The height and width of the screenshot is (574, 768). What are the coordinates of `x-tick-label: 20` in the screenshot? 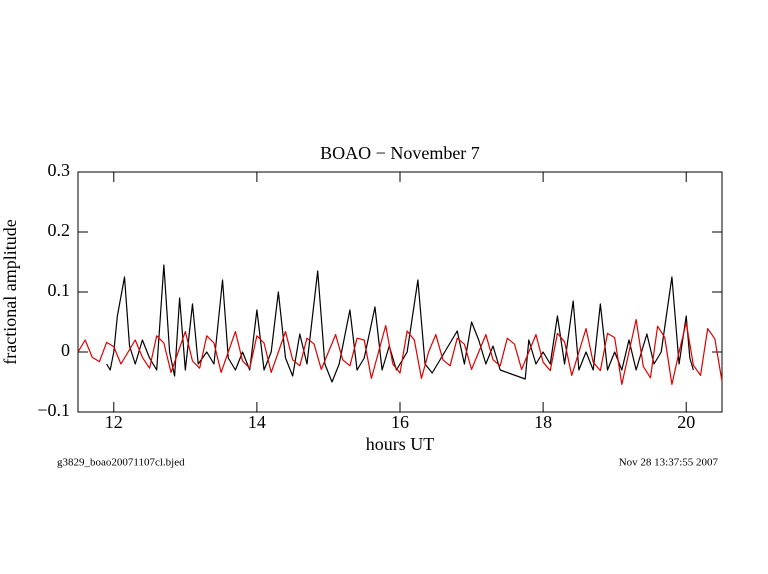 It's located at (686, 422).